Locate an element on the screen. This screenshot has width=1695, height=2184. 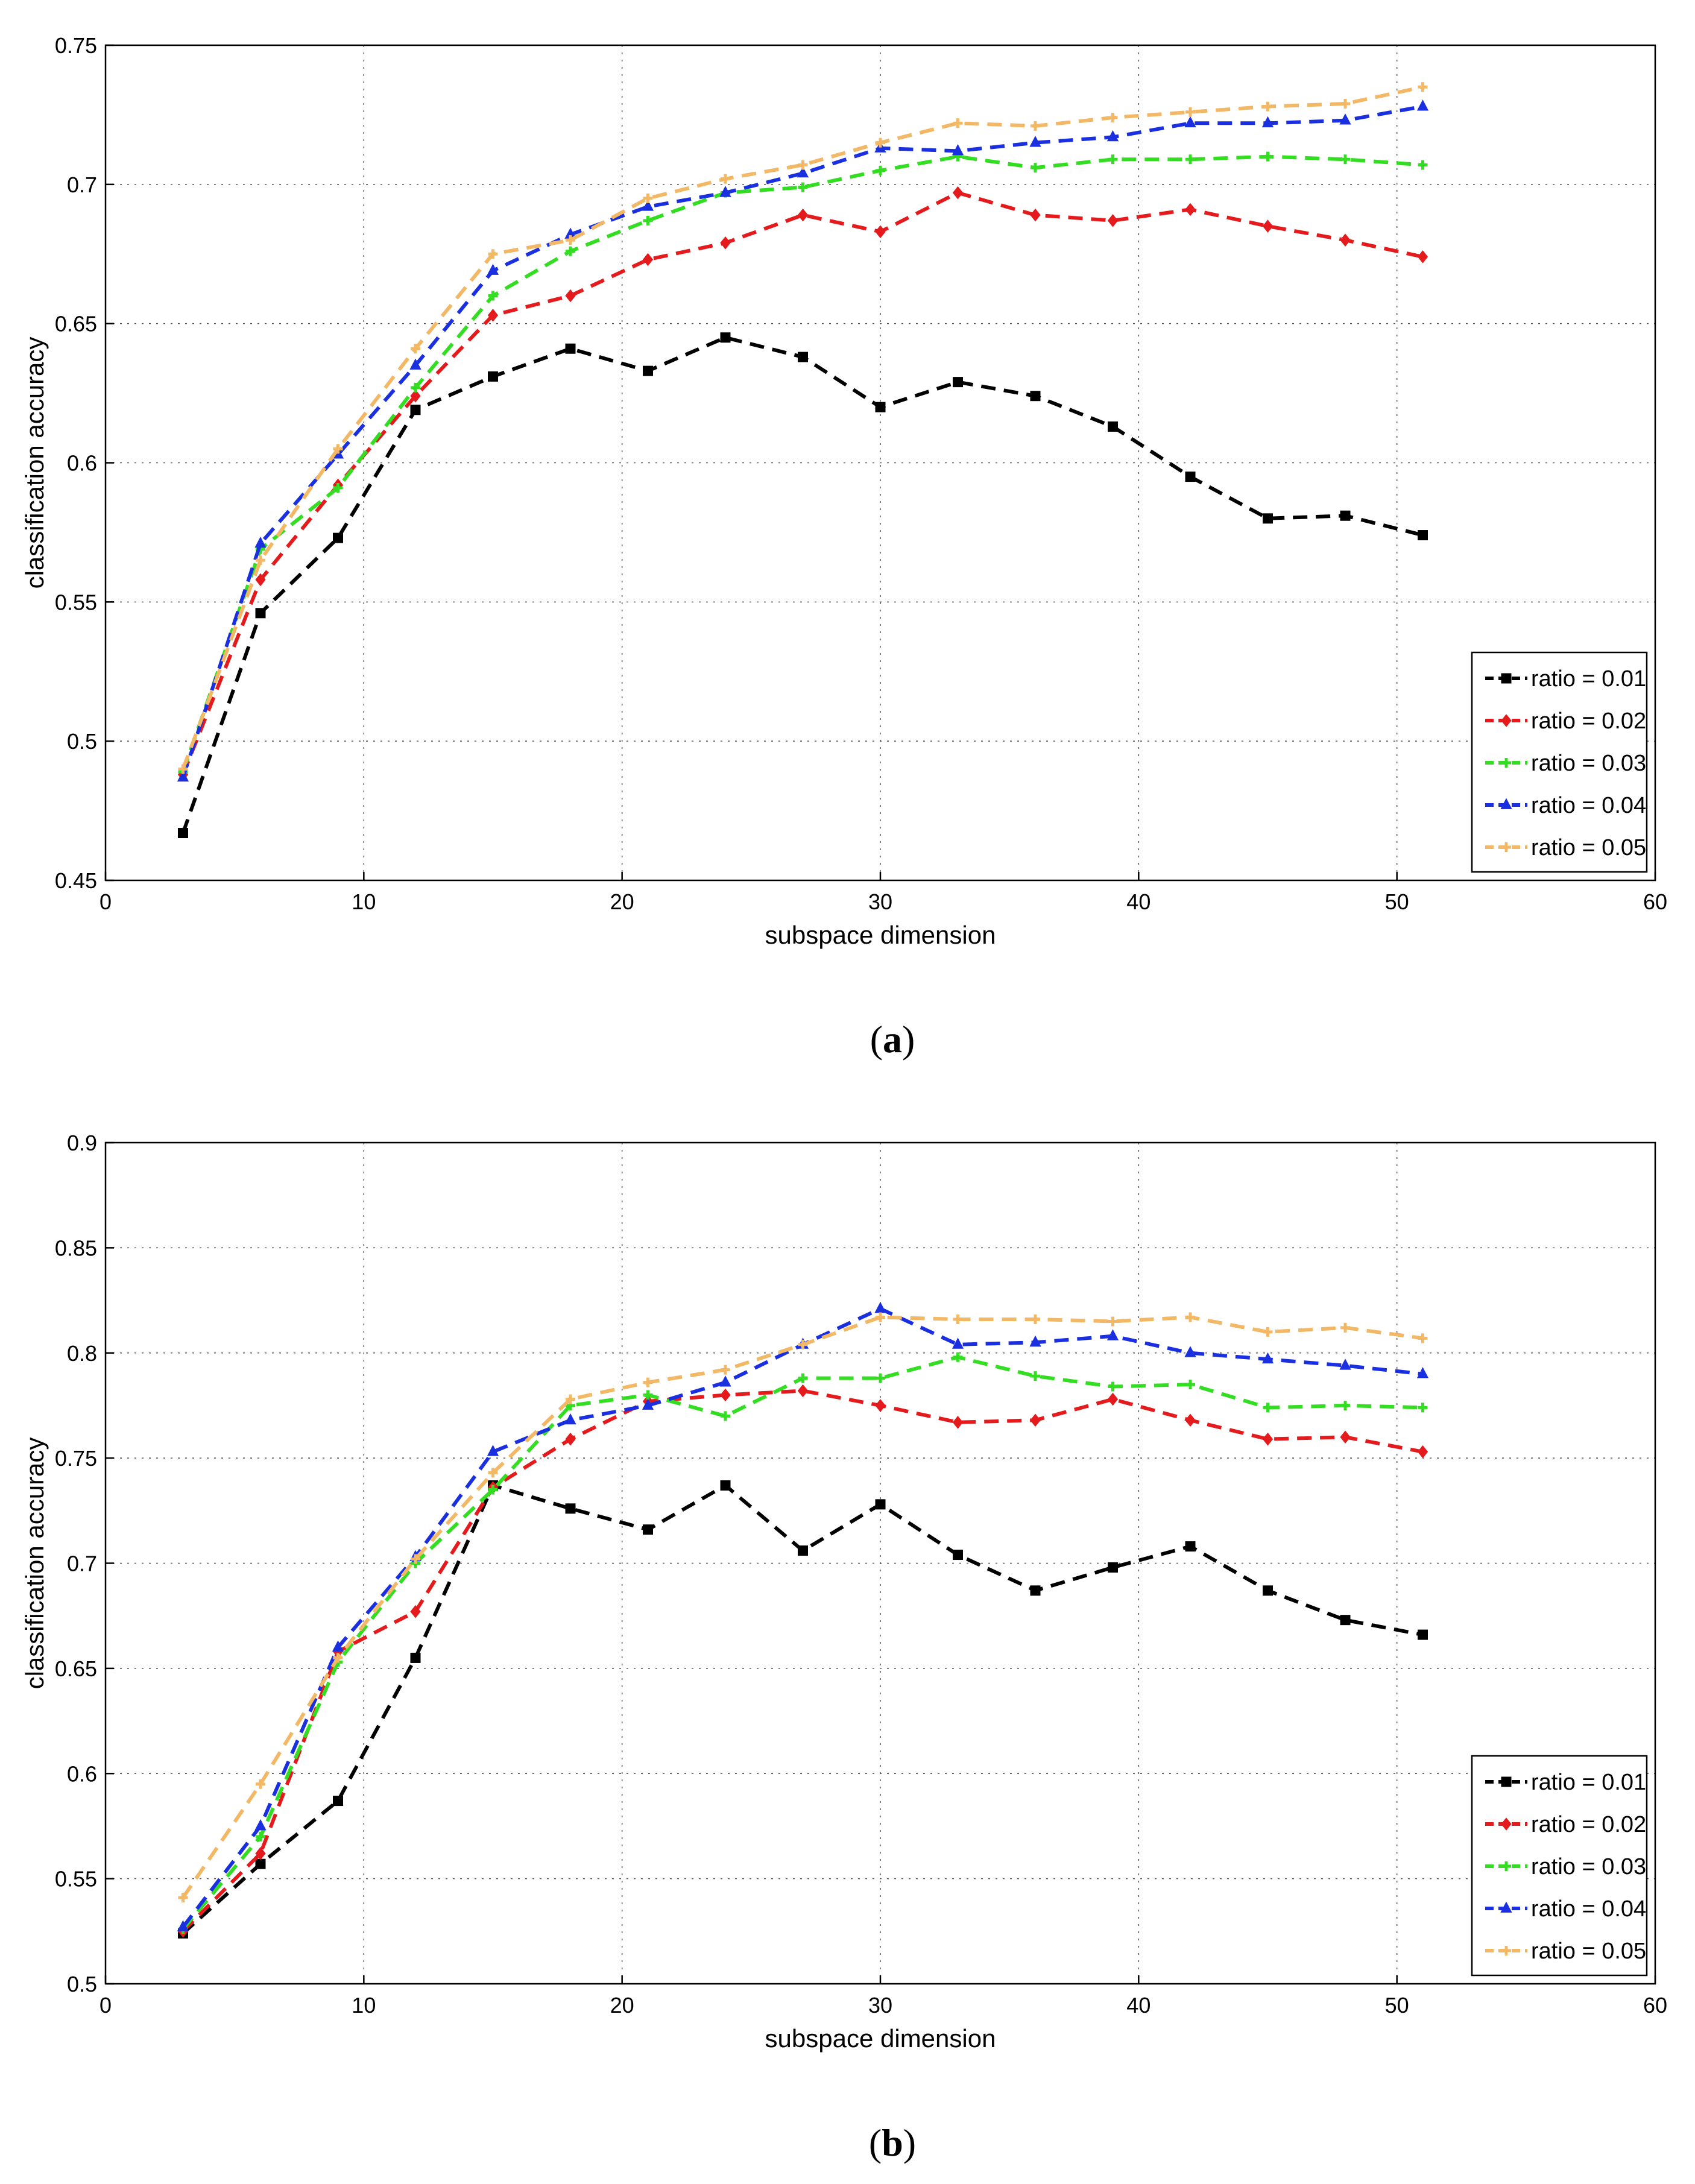
legend-item: ratio = 0.02 is located at coordinates (1566, 1825).